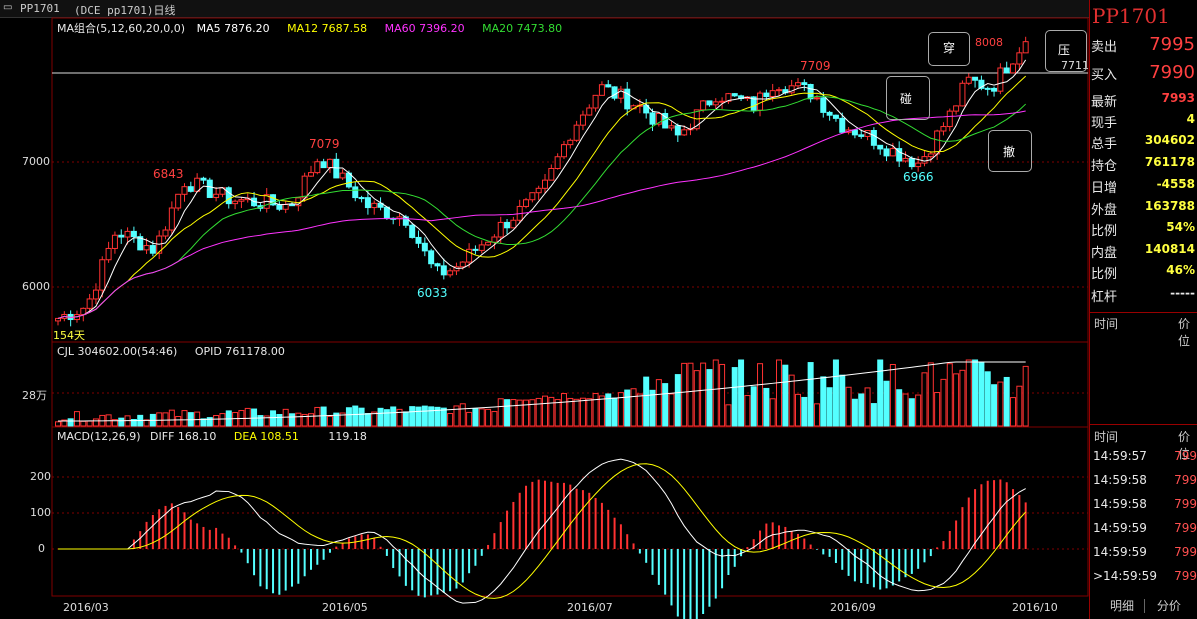 The image size is (1197, 619). I want to click on quote-row: 买入 7990, so click(1143, 74).